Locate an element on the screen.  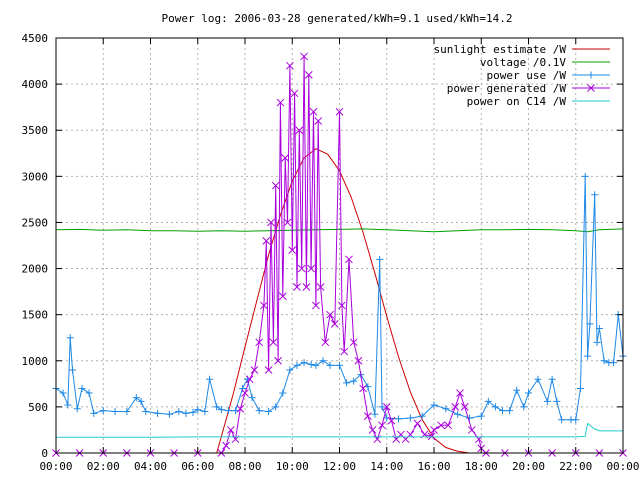
x-tick-label: 16:00 is located at coordinates (433, 466).